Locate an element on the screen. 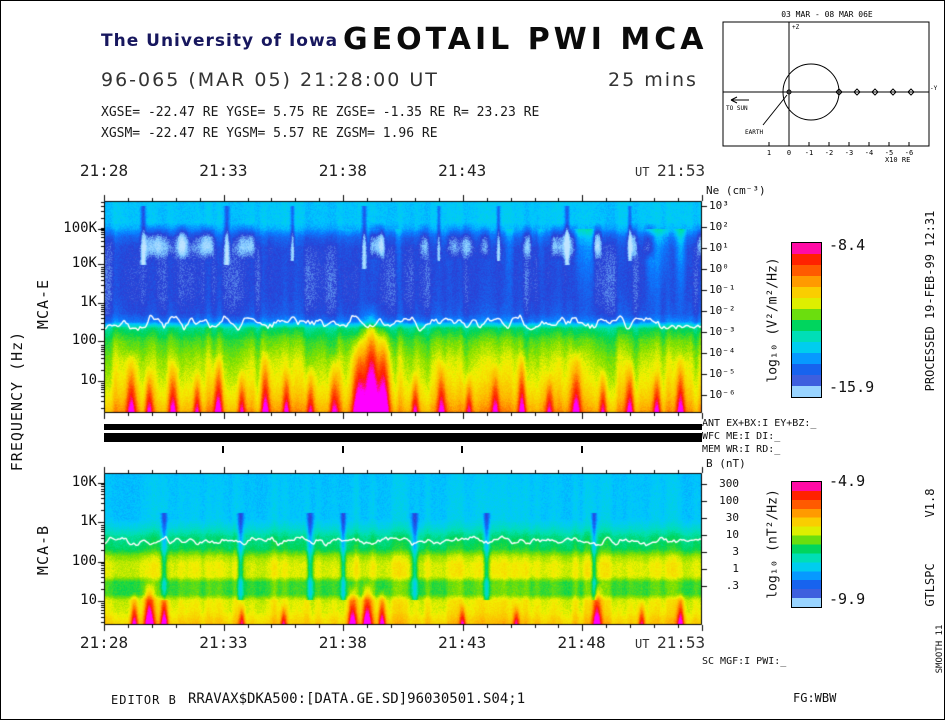 This screenshot has height=720, width=945. organization-name: The University of Iowa is located at coordinates (220, 41).